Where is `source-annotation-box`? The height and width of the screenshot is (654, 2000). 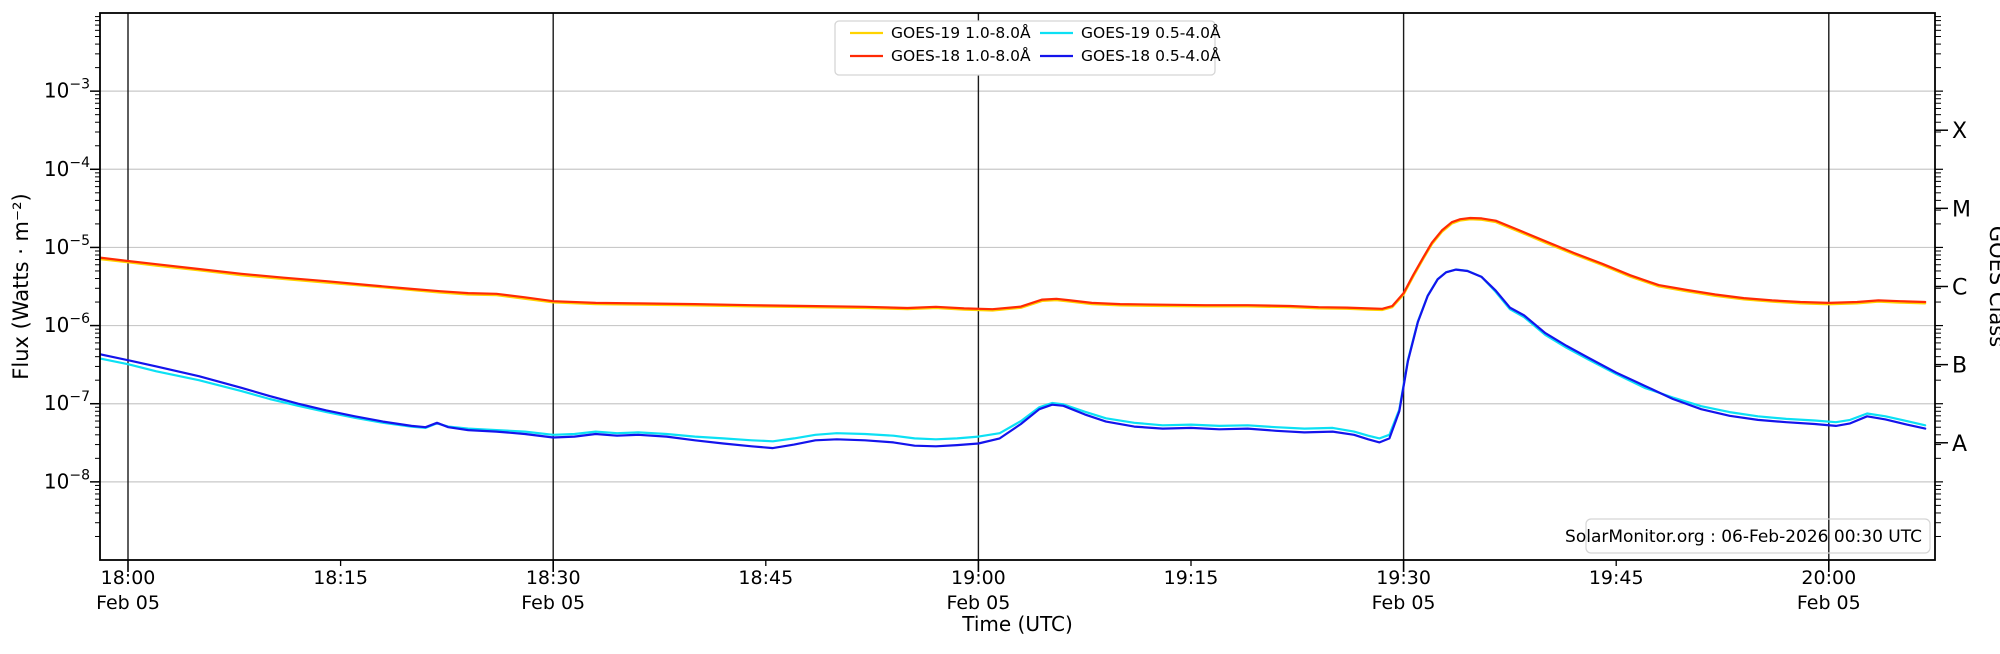
source-annotation-box is located at coordinates (1758, 536).